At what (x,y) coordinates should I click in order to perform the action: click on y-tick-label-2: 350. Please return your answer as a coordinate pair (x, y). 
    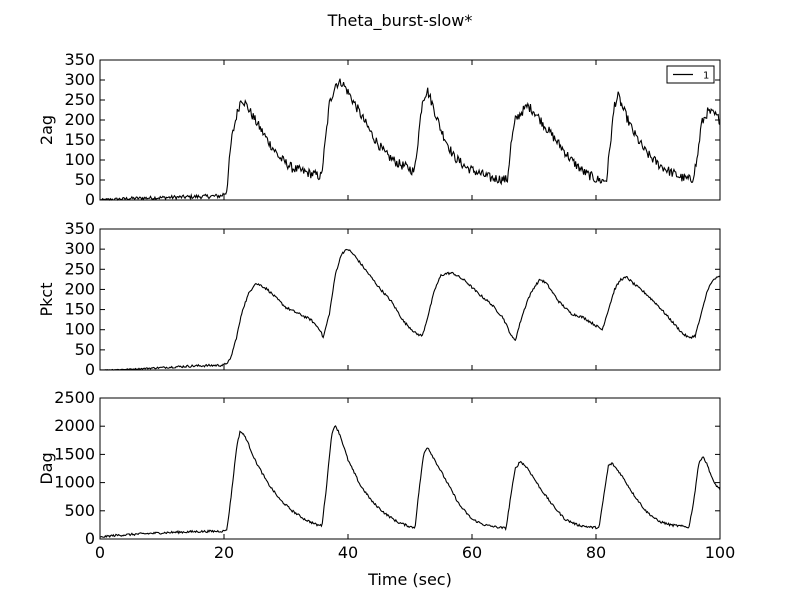
    Looking at the image, I should click on (79, 228).